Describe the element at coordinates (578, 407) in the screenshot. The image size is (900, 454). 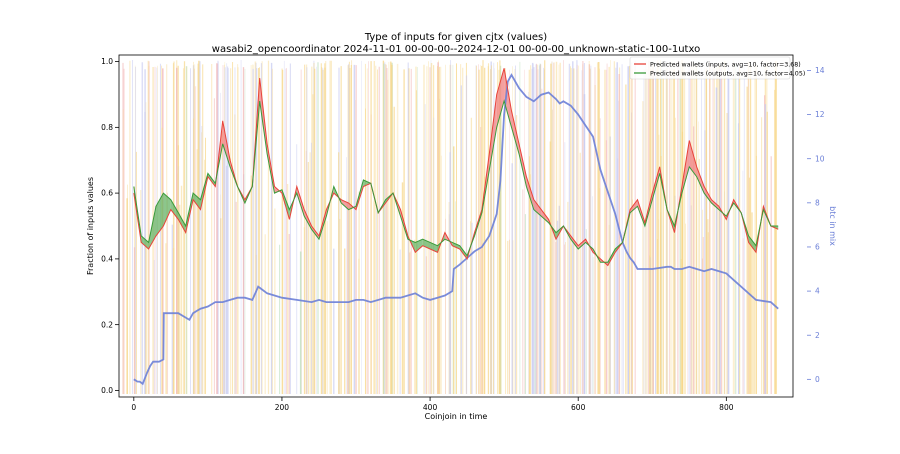
I see `x-tick-label: 600` at that location.